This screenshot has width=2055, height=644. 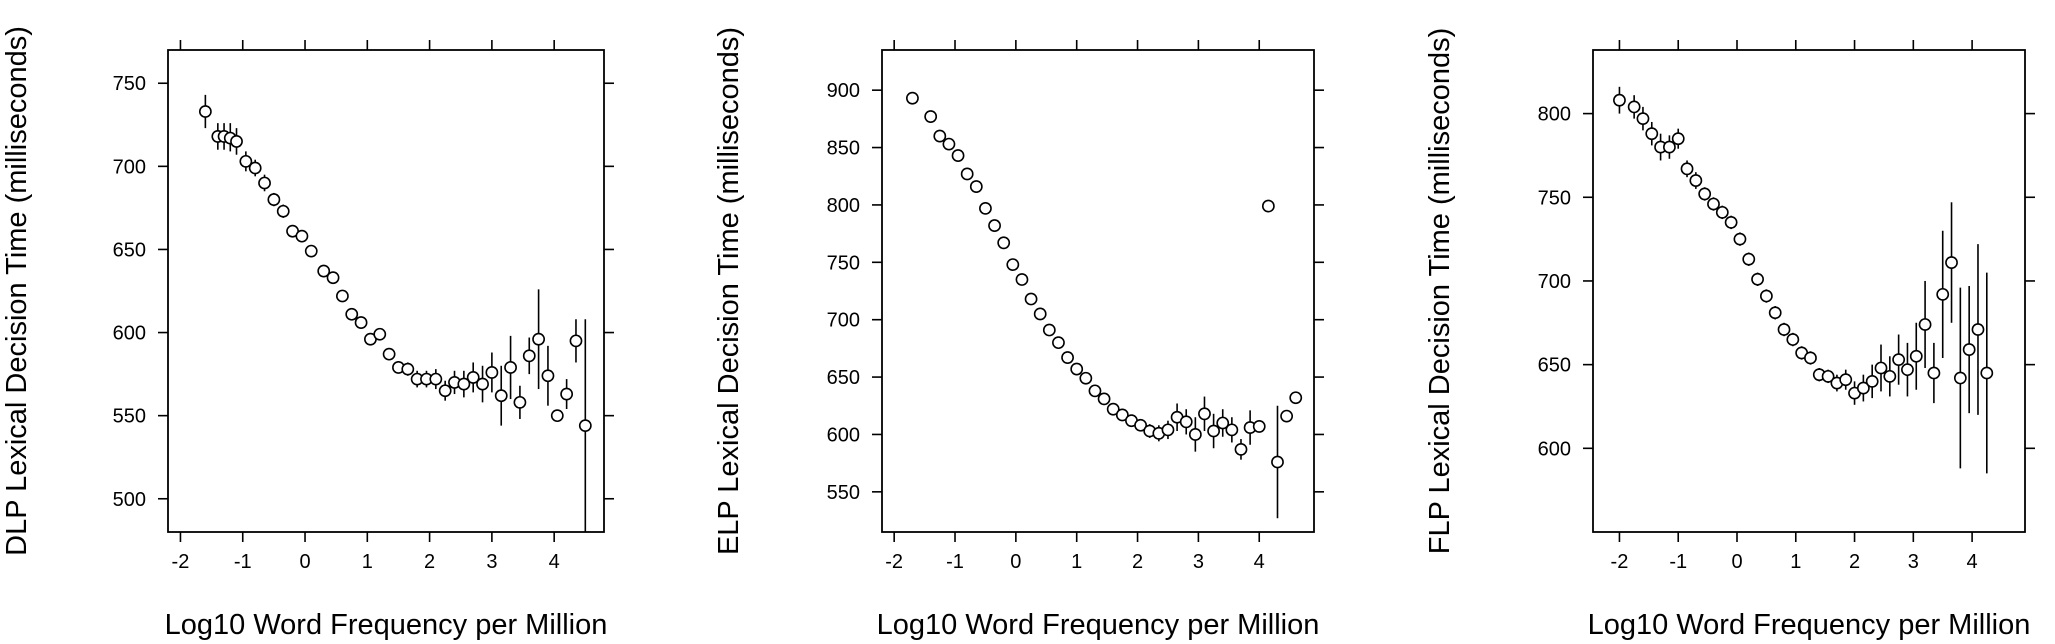 What do you see at coordinates (129, 500) in the screenshot?
I see `dlp-y-tick-label: 500` at bounding box center [129, 500].